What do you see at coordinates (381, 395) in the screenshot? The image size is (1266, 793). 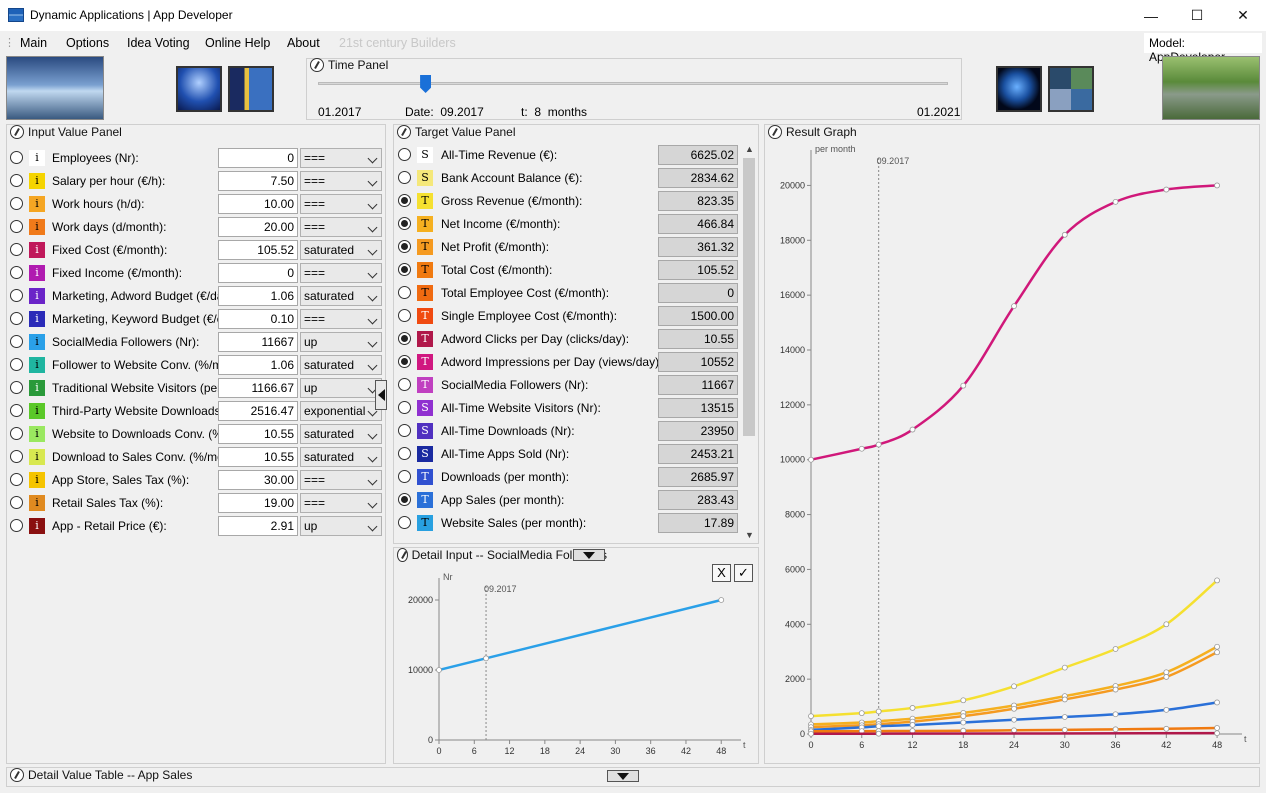 I see `collapse-arrow-button` at bounding box center [381, 395].